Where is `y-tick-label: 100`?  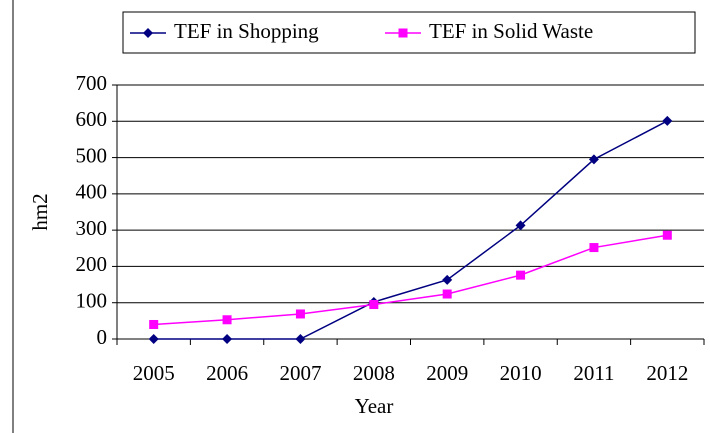 y-tick-label: 100 is located at coordinates (92, 301).